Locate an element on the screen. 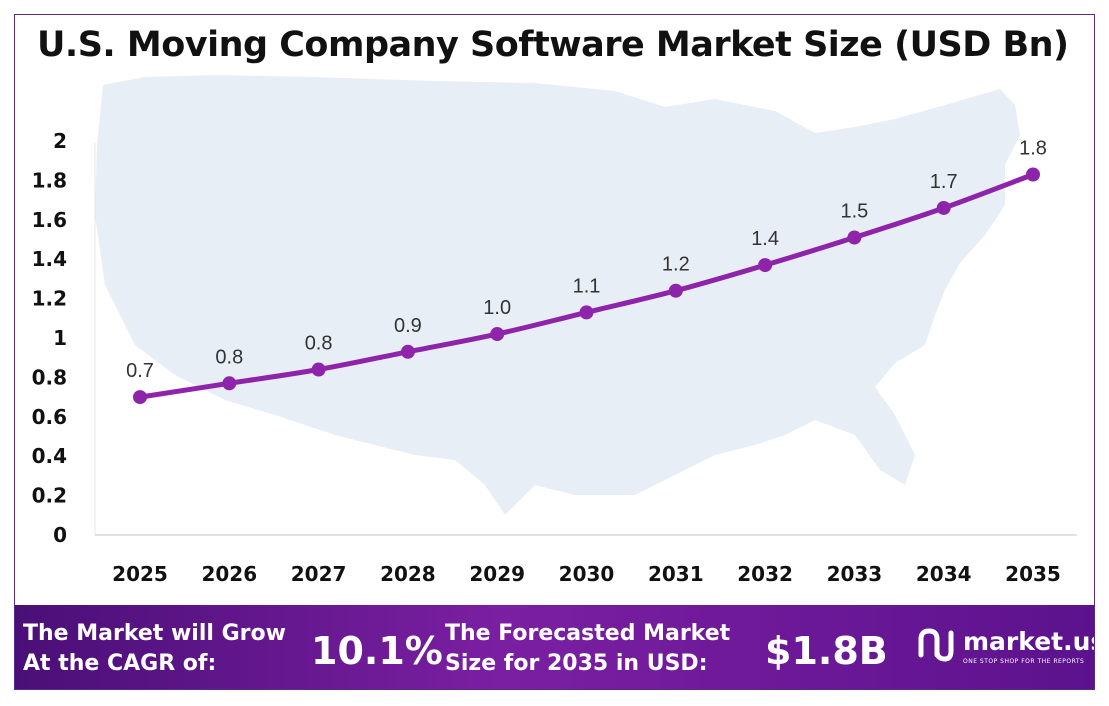  y-tick-label: 0 is located at coordinates (60, 535).